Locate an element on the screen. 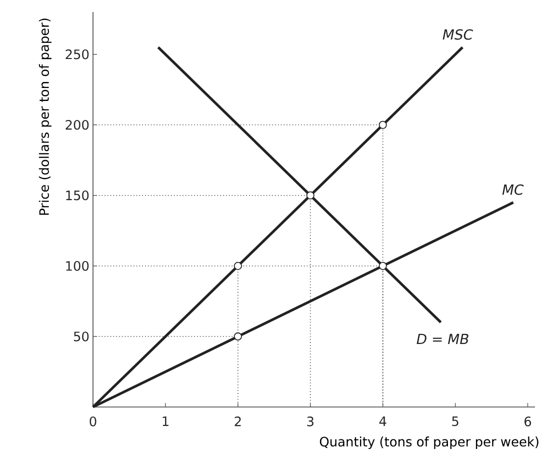 This screenshot has width=545, height=469. series-label: D = MB is located at coordinates (442, 339).